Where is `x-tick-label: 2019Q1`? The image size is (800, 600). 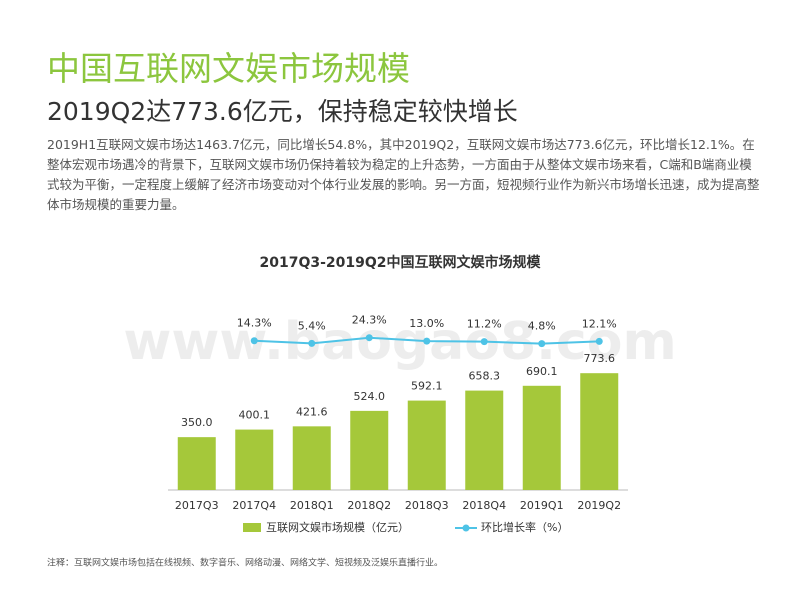
x-tick-label: 2019Q1 is located at coordinates (542, 505).